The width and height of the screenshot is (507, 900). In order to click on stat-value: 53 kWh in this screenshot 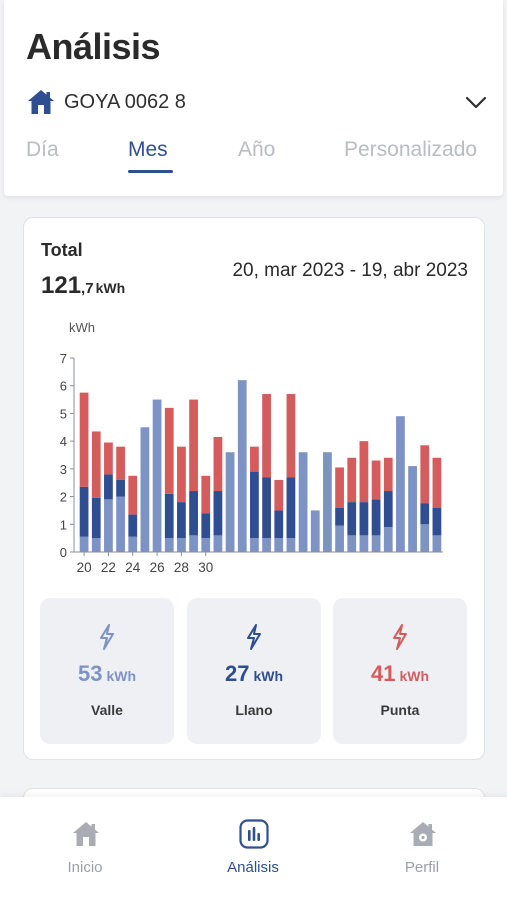, I will do `click(107, 674)`.